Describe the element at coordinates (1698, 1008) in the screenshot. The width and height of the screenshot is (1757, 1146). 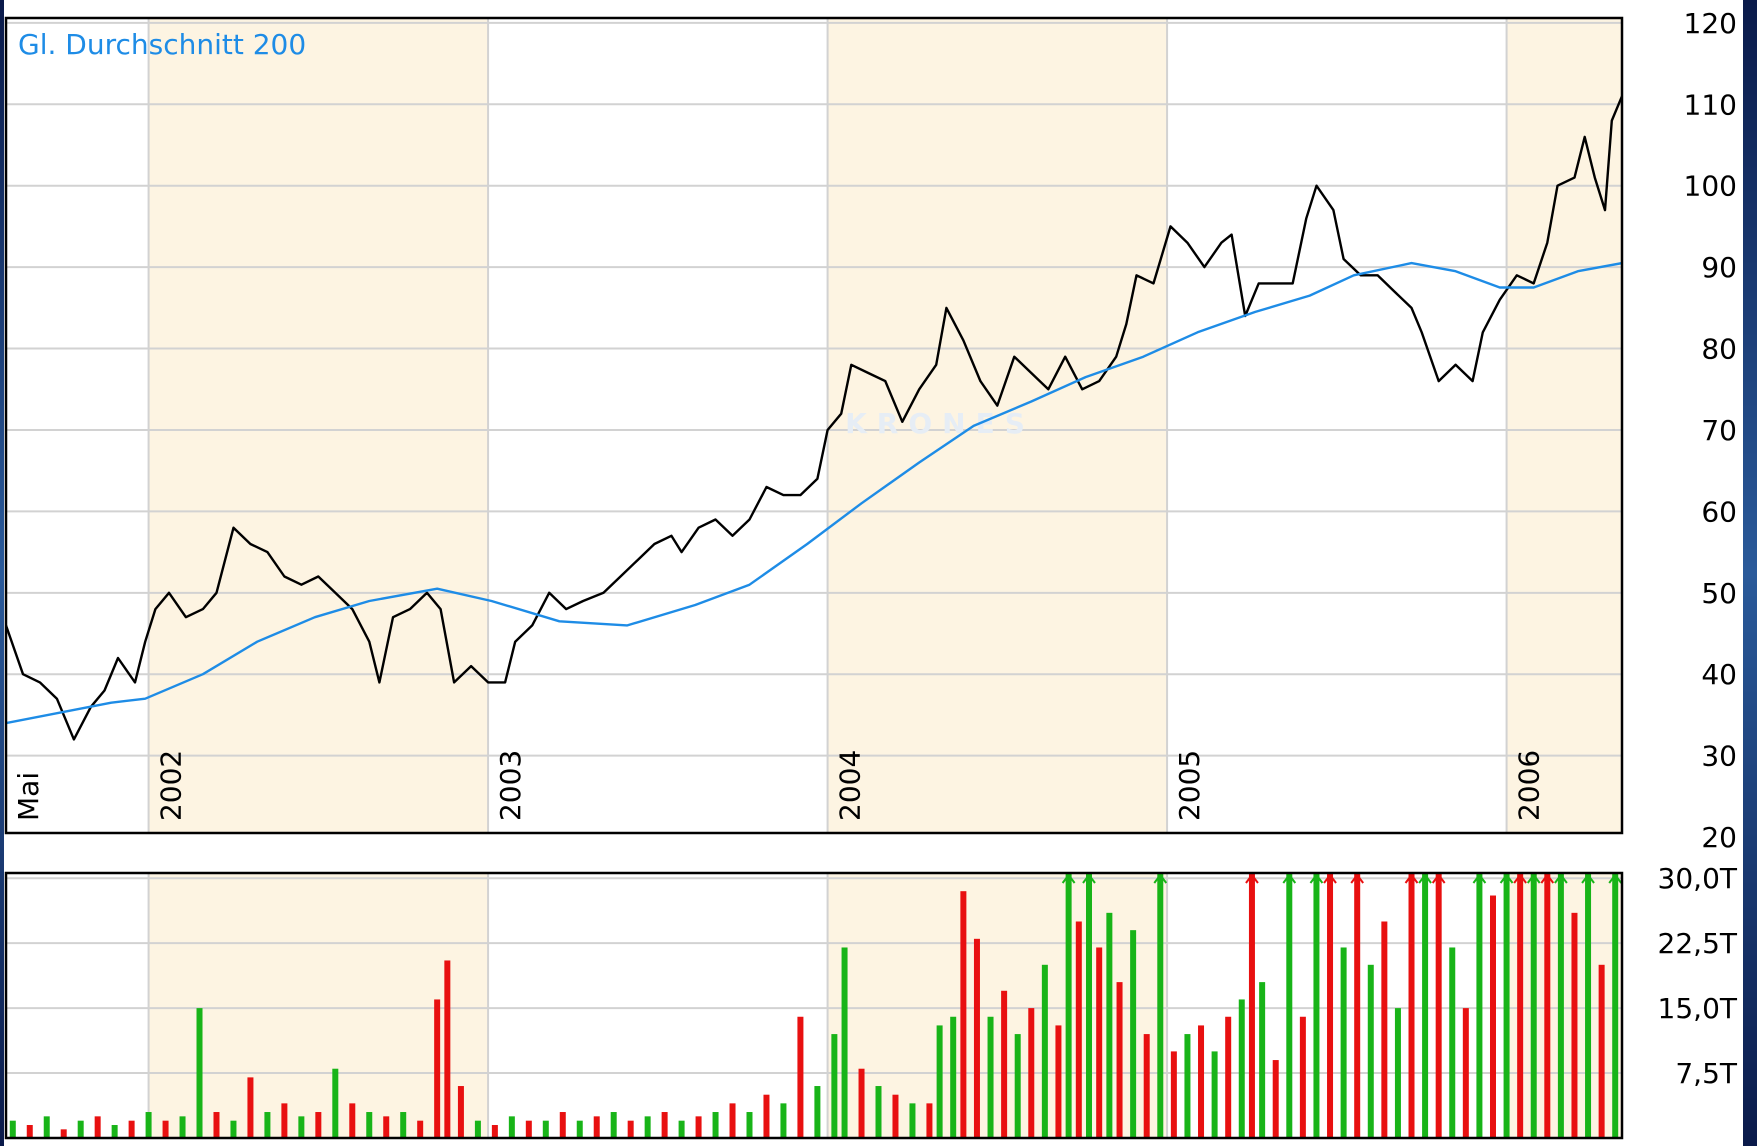
I see `y-tick-label: 15,0T` at that location.